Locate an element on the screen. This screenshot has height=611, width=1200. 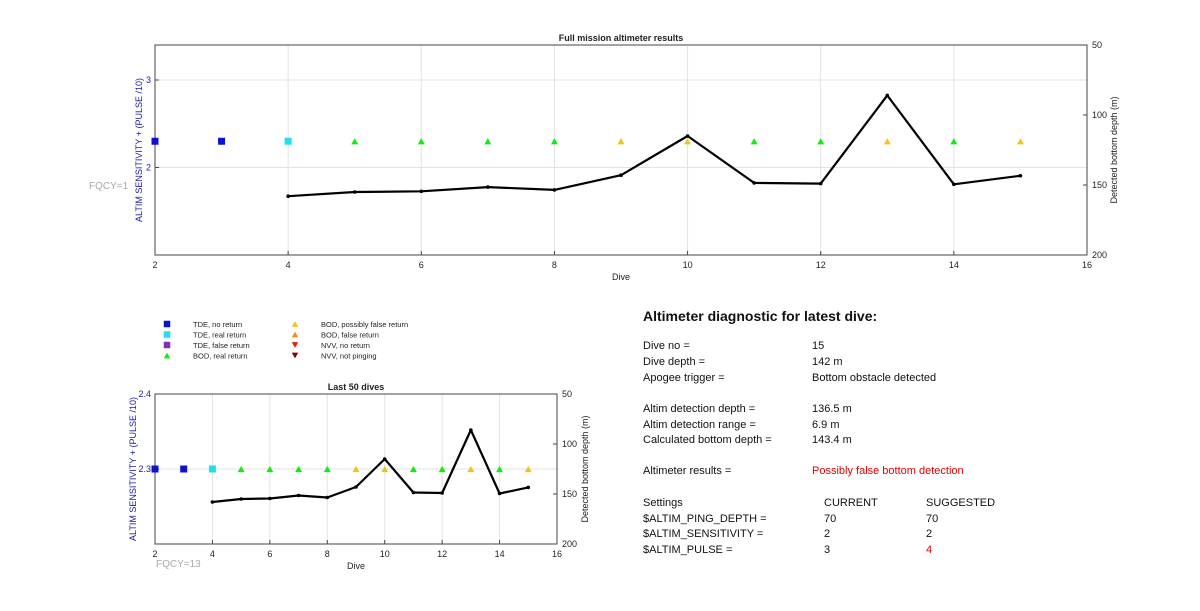
dive-no-value: 15 is located at coordinates (818, 346).